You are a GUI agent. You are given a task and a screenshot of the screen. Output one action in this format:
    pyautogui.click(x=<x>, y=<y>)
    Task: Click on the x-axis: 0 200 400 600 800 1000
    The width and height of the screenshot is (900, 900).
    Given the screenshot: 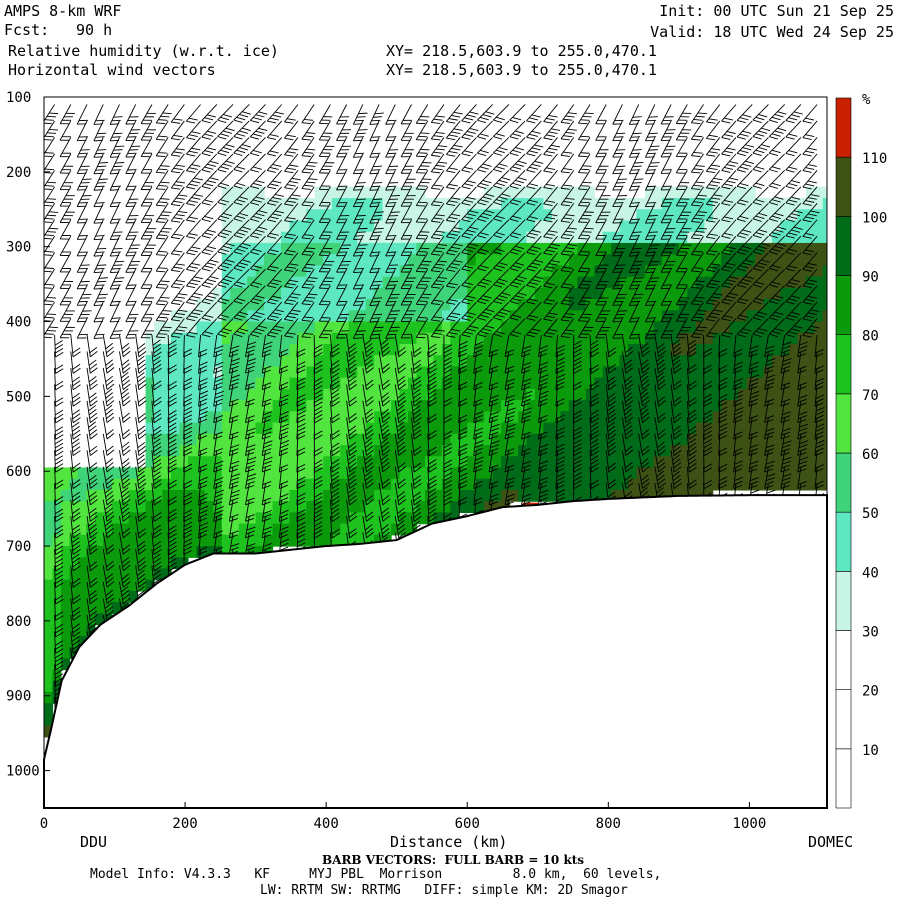 What is the action you would take?
    pyautogui.click(x=403, y=817)
    